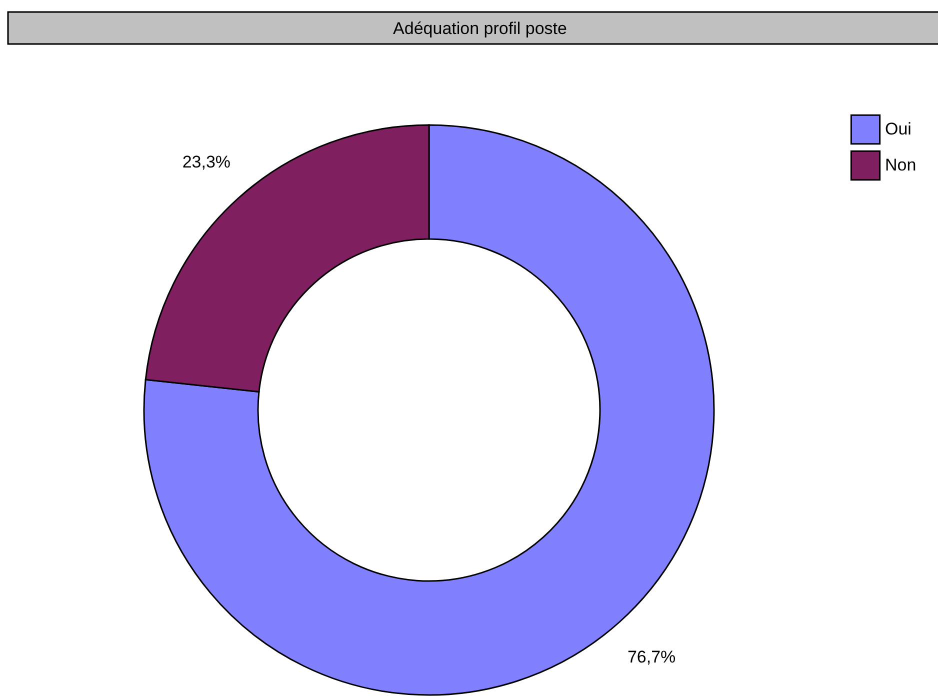 The height and width of the screenshot is (697, 938). I want to click on data-label: 76,7%, so click(651, 657).